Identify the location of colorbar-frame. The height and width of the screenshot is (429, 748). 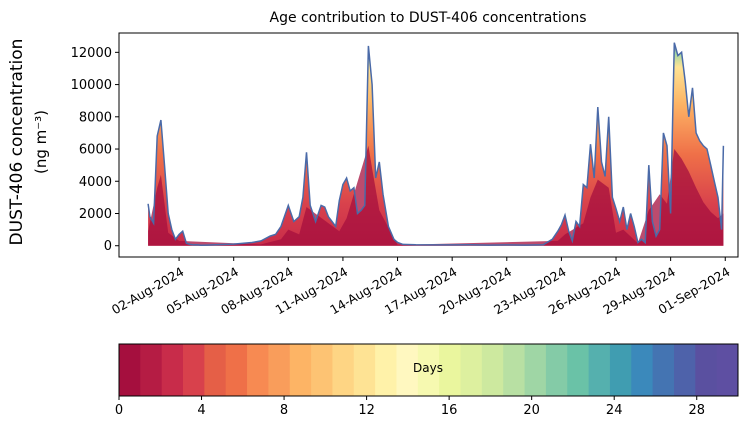
(428, 370).